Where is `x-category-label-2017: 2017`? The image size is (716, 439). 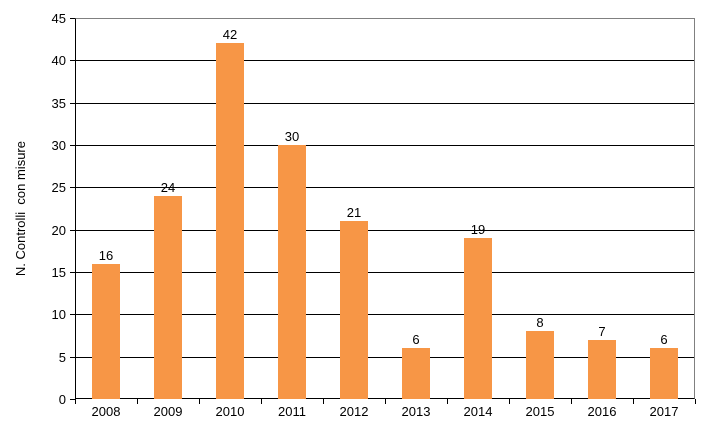
x-category-label-2017: 2017 is located at coordinates (664, 411).